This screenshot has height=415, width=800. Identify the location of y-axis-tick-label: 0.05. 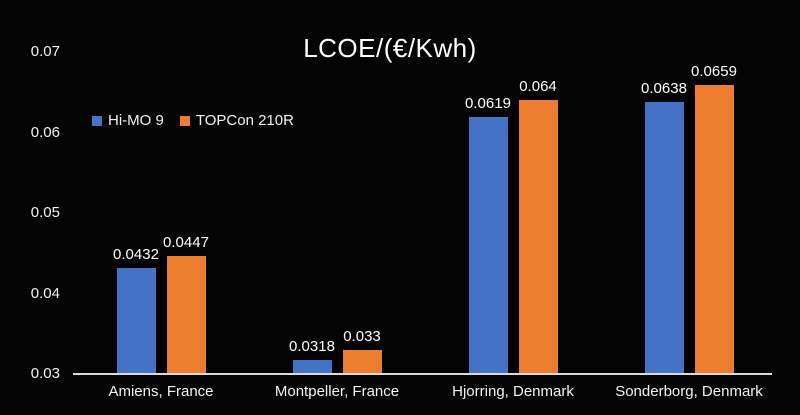
(45, 212).